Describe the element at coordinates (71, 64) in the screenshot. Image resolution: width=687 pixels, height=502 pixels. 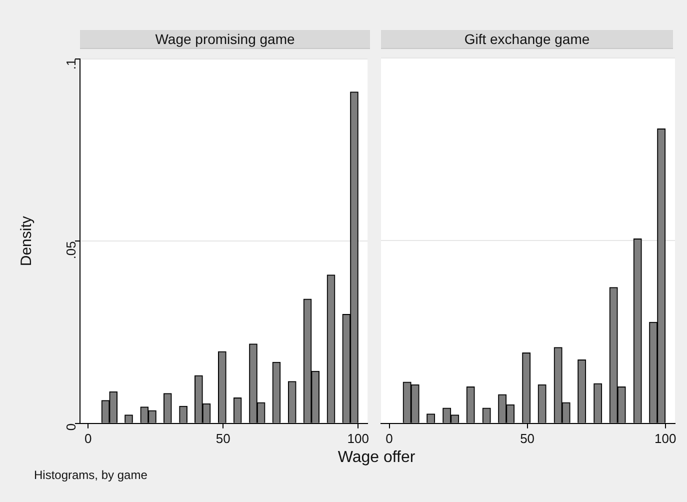
I see `y-tick-label: .1` at that location.